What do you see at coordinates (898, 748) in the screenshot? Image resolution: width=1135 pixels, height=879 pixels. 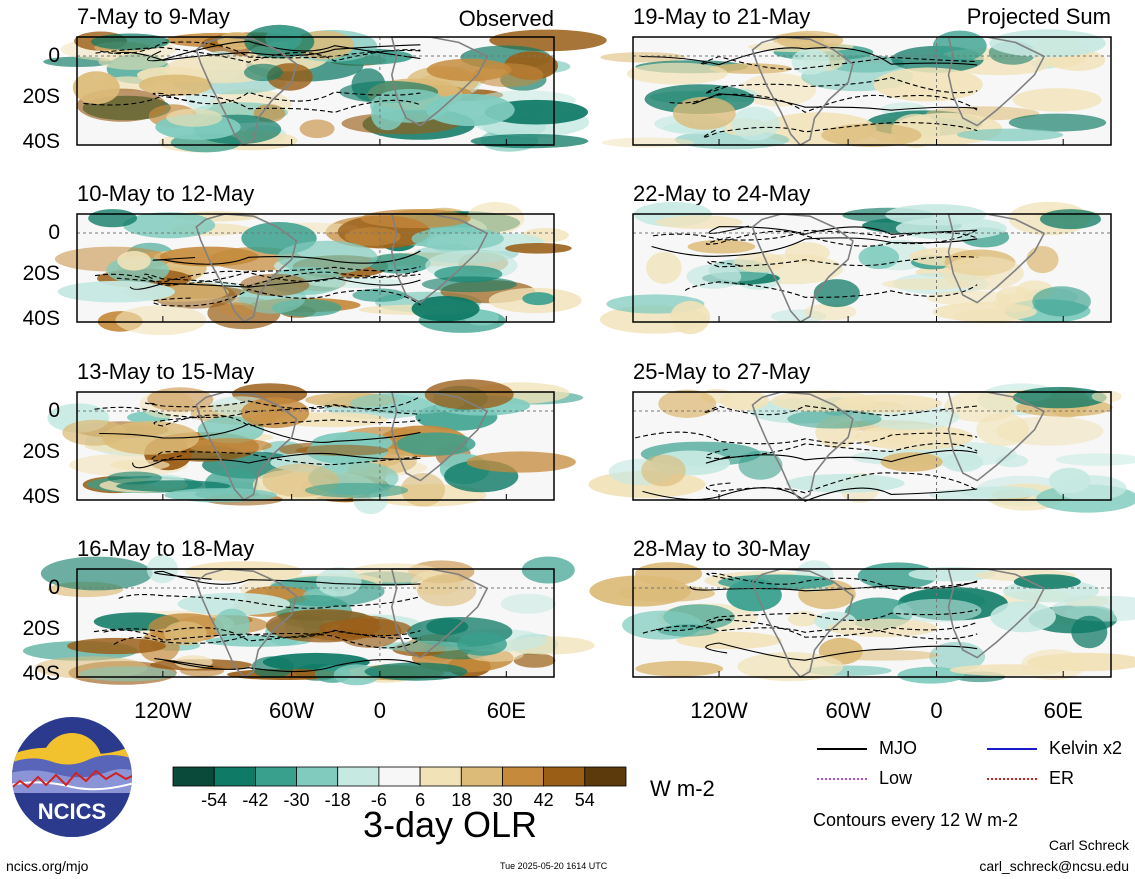 I see `legend-label: MJO` at bounding box center [898, 748].